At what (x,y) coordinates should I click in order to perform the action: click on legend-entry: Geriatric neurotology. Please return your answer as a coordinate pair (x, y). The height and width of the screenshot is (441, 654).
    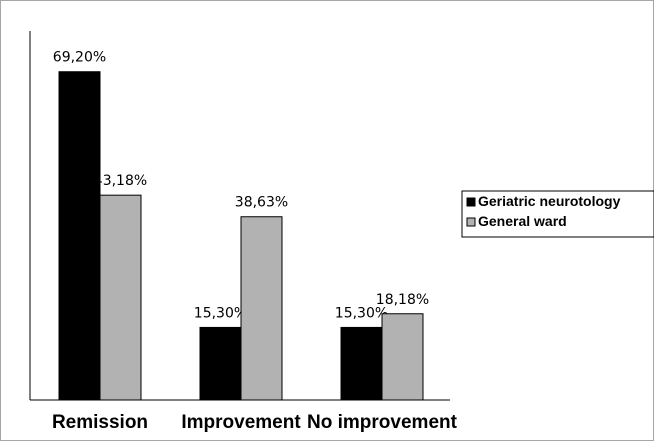
    Looking at the image, I should click on (549, 201).